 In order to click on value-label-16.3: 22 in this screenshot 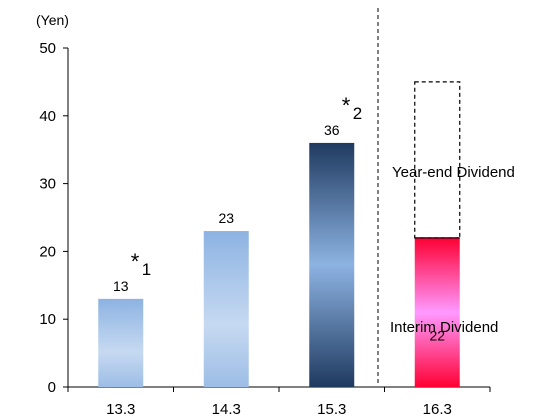, I will do `click(437, 335)`.